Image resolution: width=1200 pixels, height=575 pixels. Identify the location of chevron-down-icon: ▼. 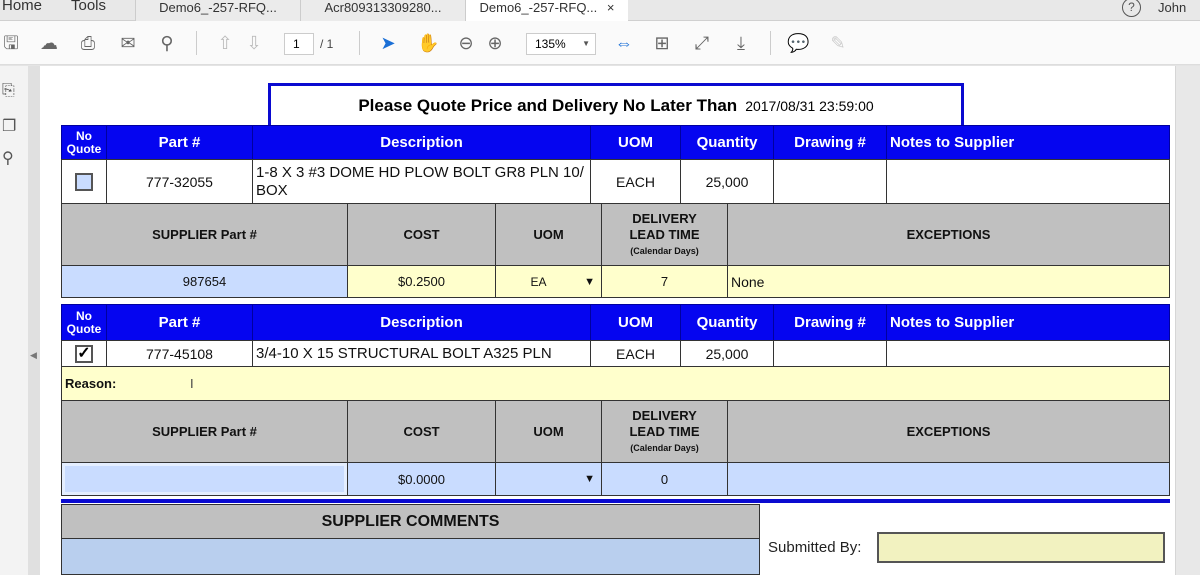
(586, 43).